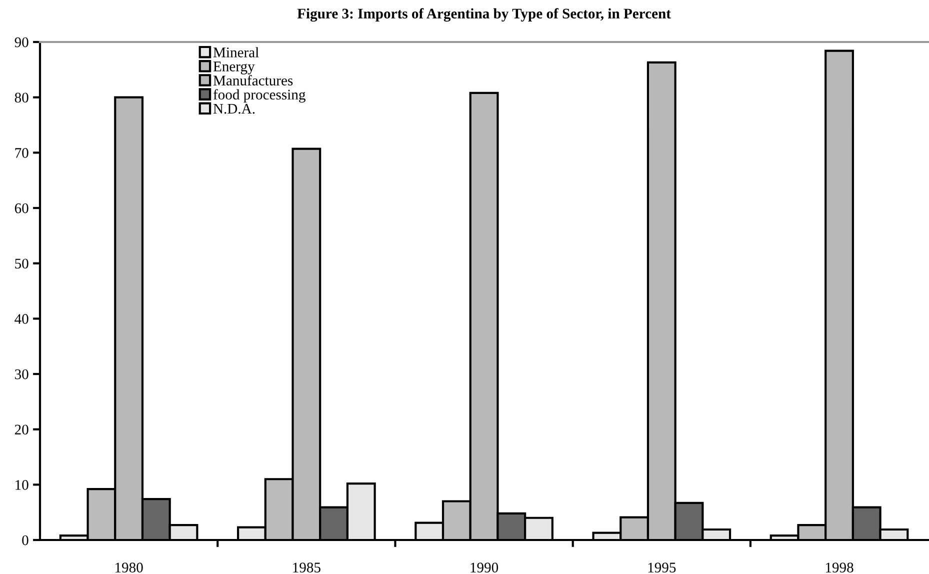  What do you see at coordinates (21, 319) in the screenshot?
I see `y-tick-label: 40` at bounding box center [21, 319].